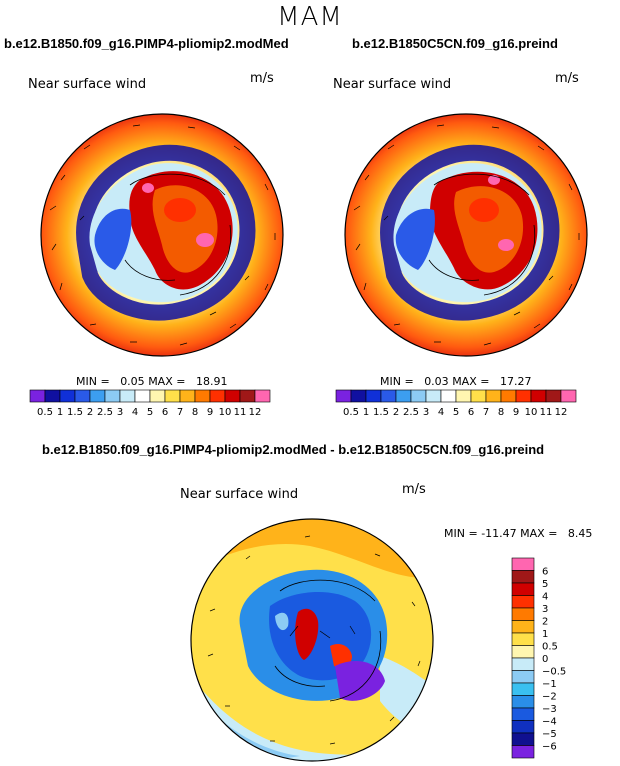 This screenshot has width=620, height=766. I want to click on panel-1-colorbar-label: 1.5, so click(75, 412).